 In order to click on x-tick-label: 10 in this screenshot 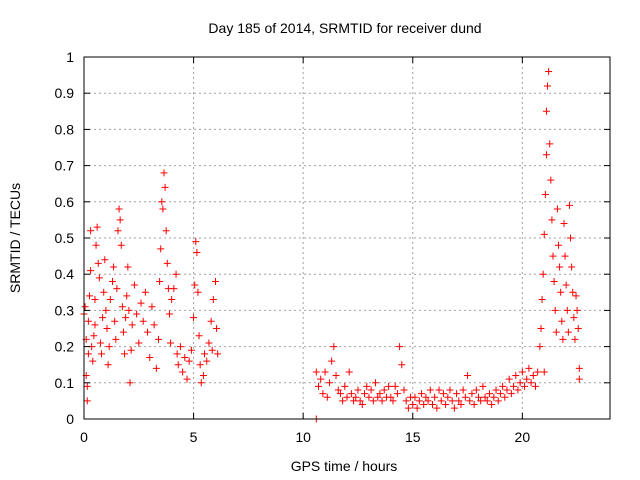, I will do `click(303, 437)`.